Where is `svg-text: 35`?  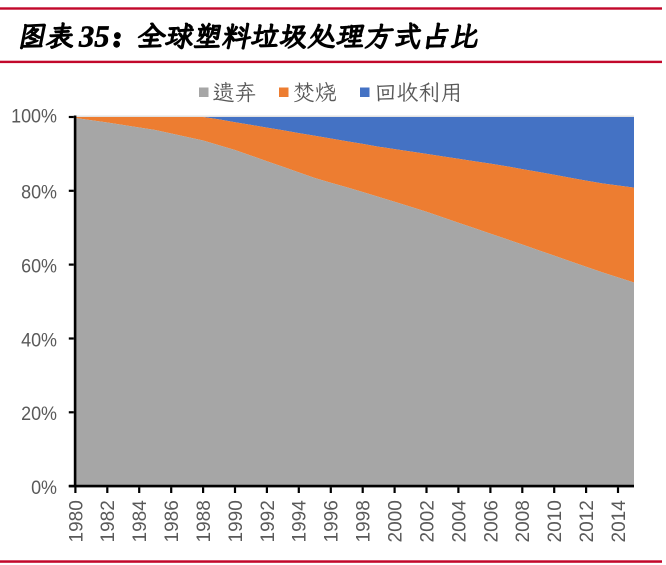
svg-text: 35 is located at coordinates (94, 37).